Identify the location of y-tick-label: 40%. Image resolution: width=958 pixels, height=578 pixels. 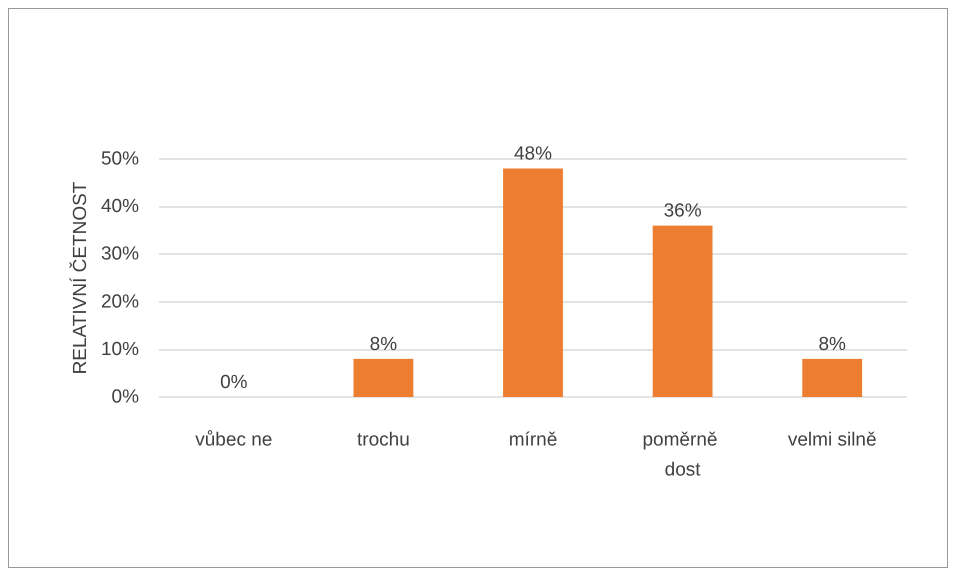
(120, 207).